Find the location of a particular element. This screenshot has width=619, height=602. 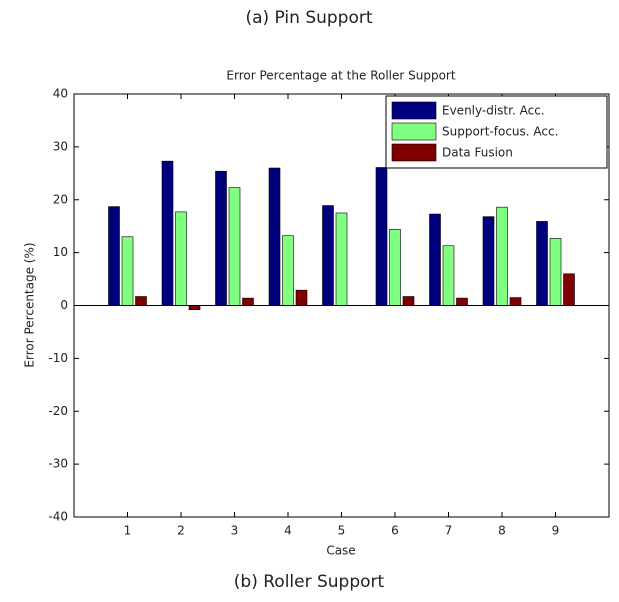

y-tick-label: 20 is located at coordinates (60, 199).